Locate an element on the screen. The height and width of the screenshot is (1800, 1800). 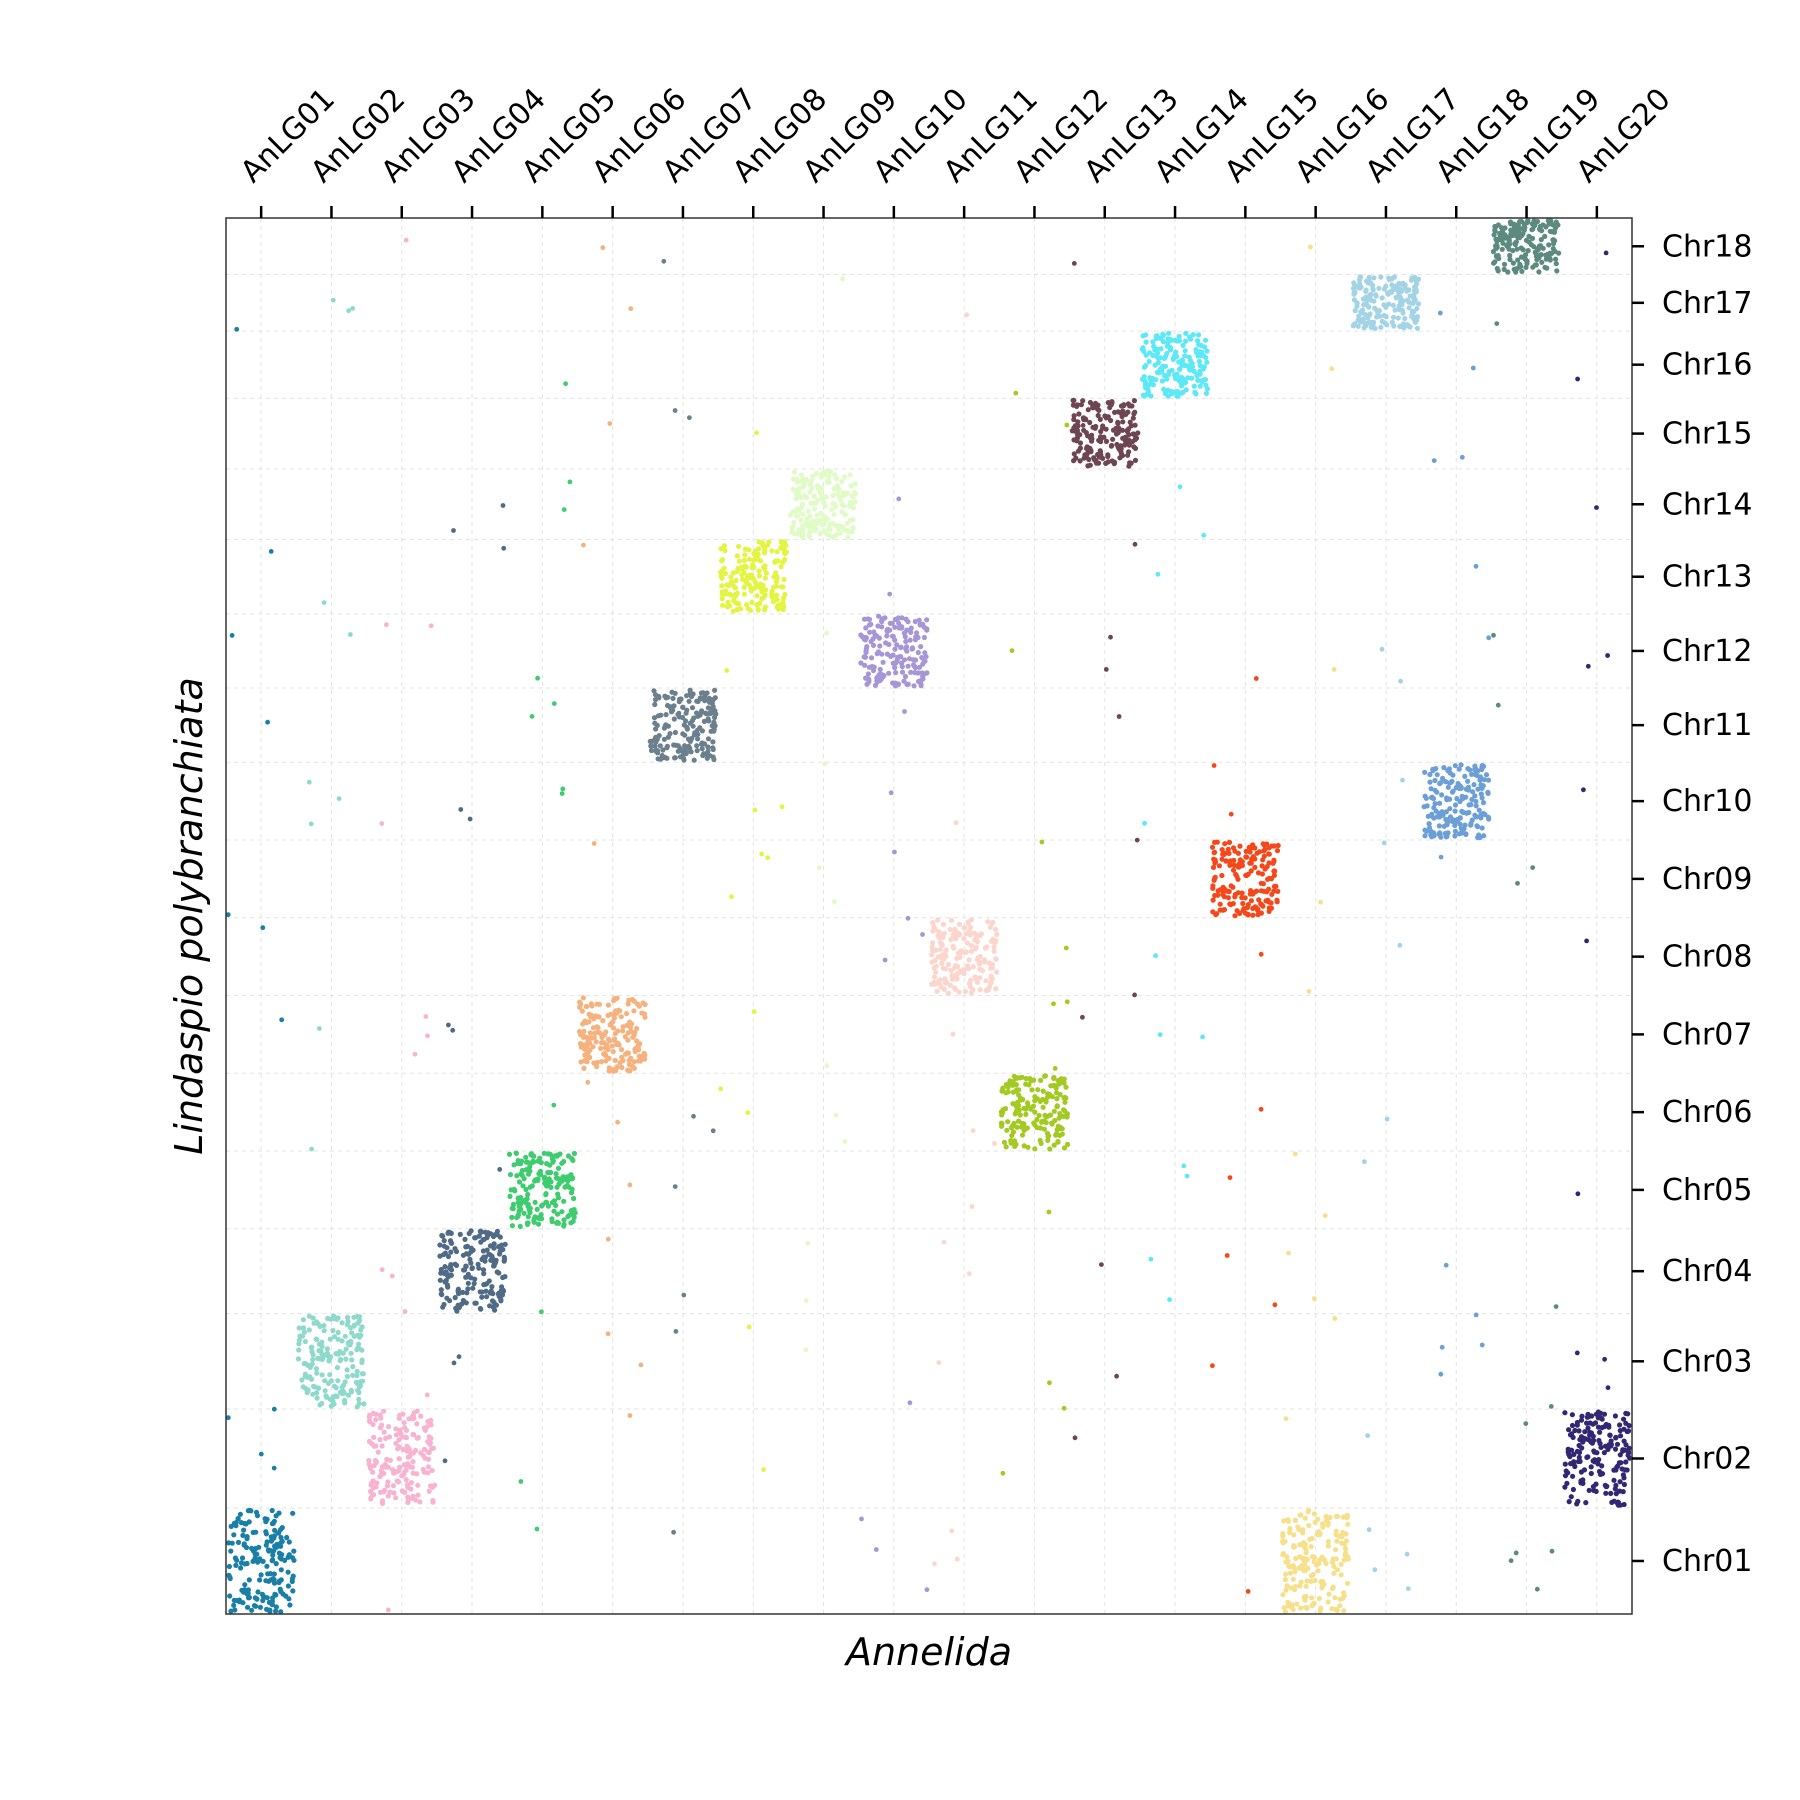
block-AnLG05-Chr05 is located at coordinates (542, 1189).